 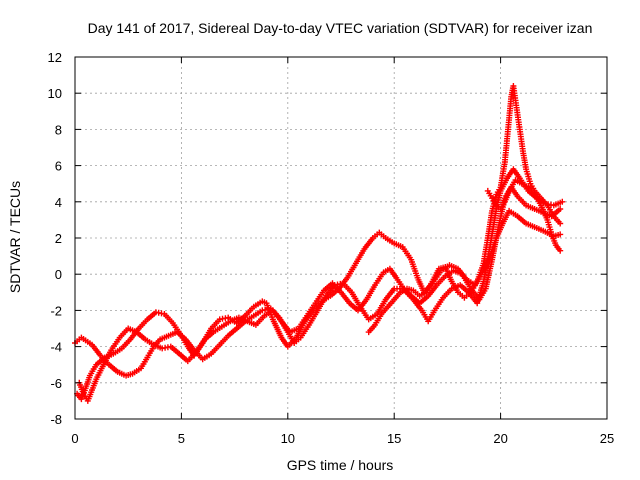 I want to click on y-tick-label: -6, so click(x=56, y=383).